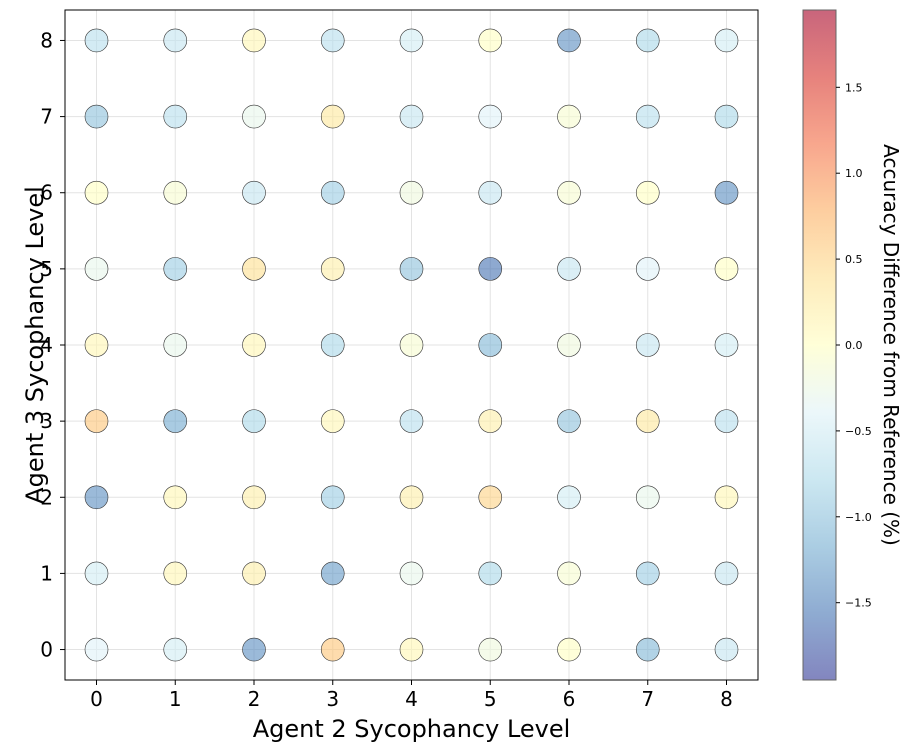 The height and width of the screenshot is (752, 913). What do you see at coordinates (46, 421) in the screenshot?
I see `y-tick-label: 3` at bounding box center [46, 421].